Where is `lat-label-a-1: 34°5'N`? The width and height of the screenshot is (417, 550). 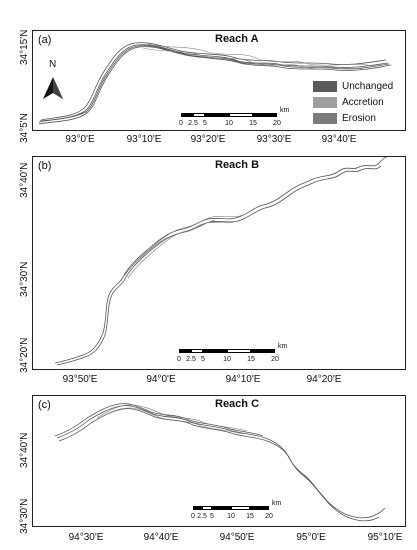
lat-label-a-1: 34°5'N is located at coordinates (24, 128).